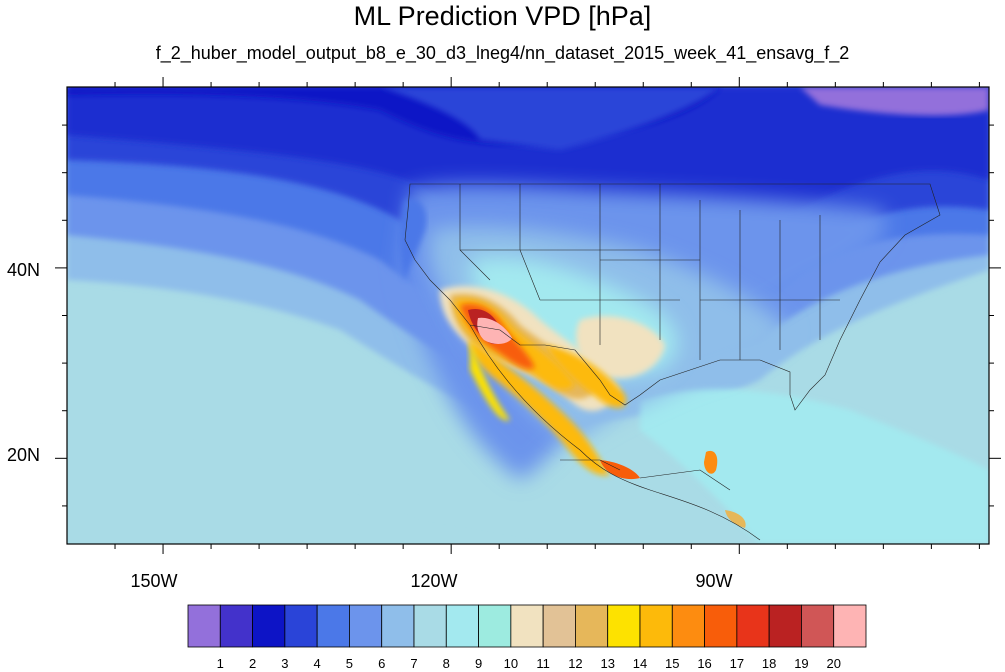  I want to click on colorbar-label: 7, so click(414, 663).